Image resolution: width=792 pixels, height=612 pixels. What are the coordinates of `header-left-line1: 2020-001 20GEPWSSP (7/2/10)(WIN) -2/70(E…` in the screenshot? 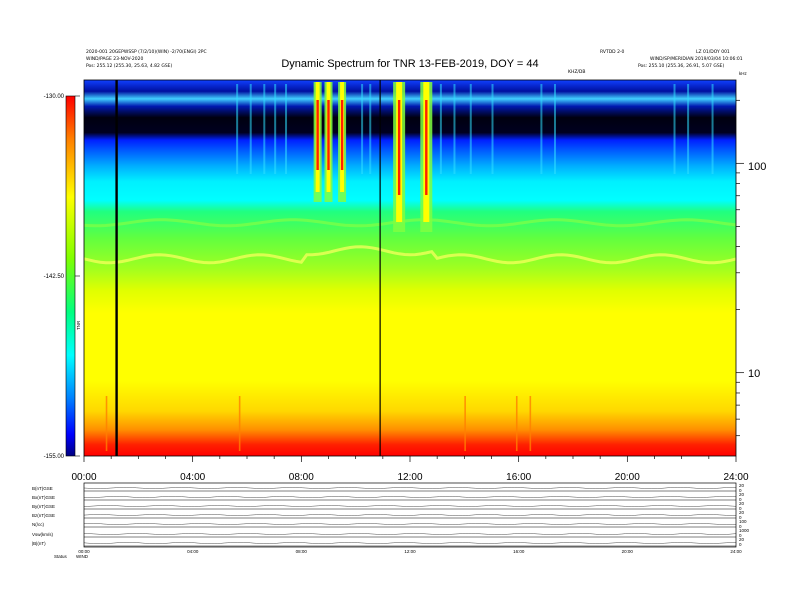 It's located at (146, 52).